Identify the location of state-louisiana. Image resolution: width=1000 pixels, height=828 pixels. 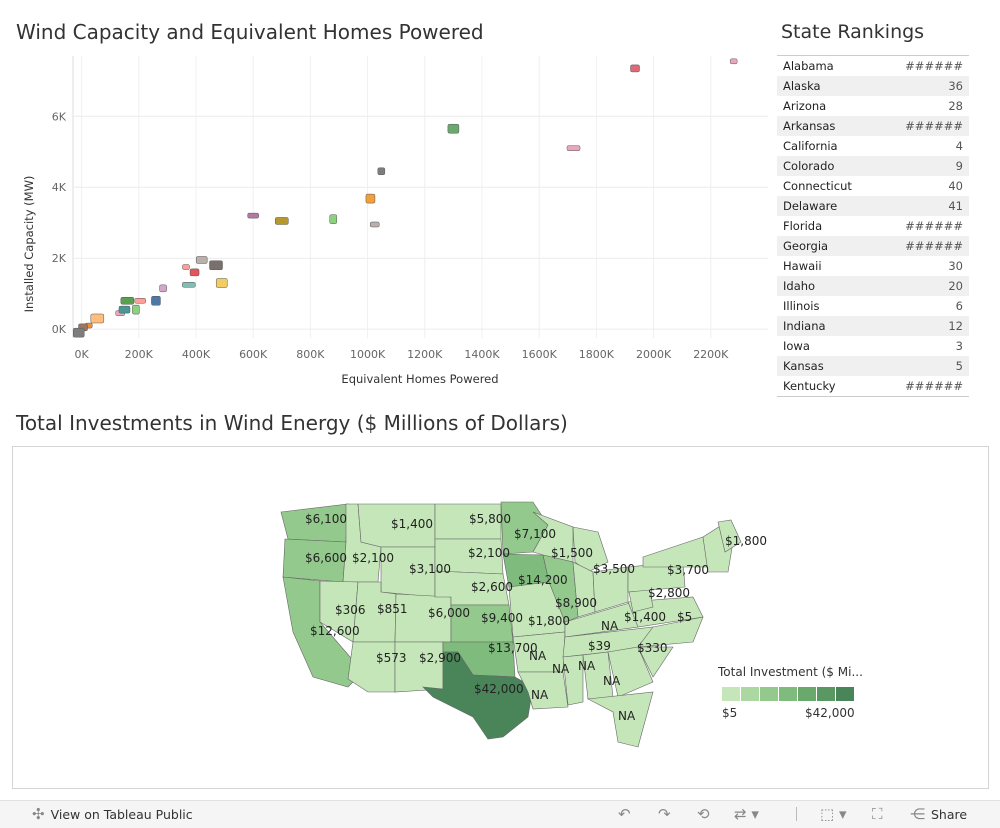
(543, 690).